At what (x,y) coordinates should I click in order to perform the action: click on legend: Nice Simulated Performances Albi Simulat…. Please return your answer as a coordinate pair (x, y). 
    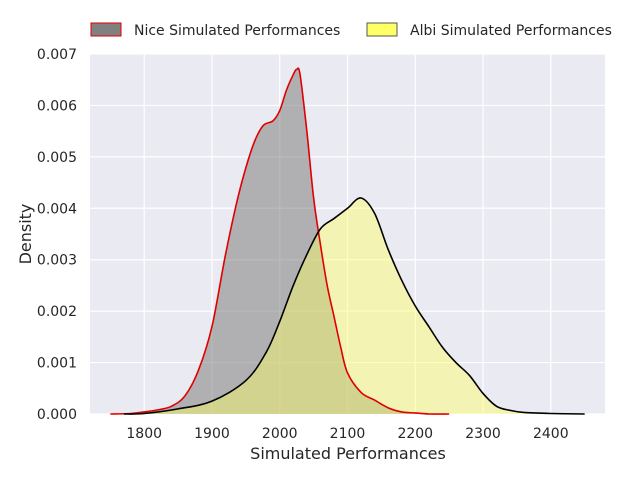
    Looking at the image, I should click on (351, 30).